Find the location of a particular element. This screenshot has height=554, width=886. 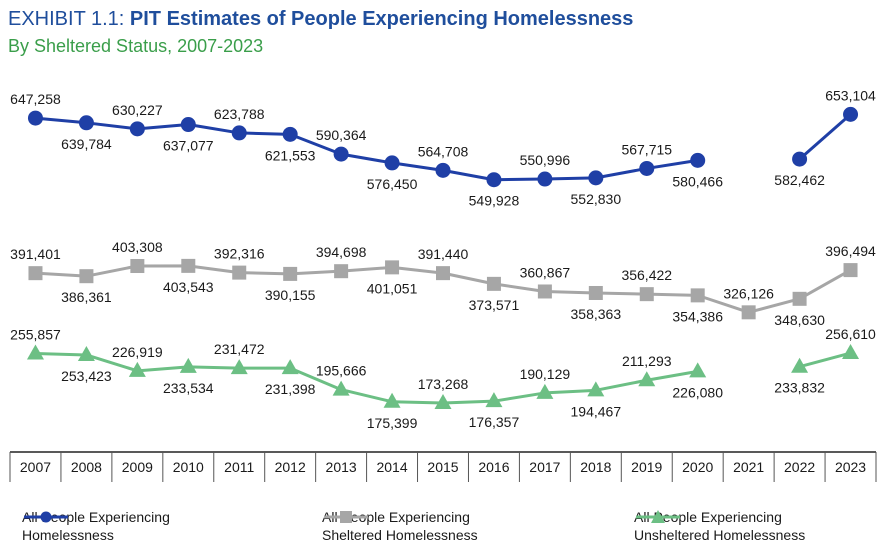

data-label: 582,462 is located at coordinates (799, 180).